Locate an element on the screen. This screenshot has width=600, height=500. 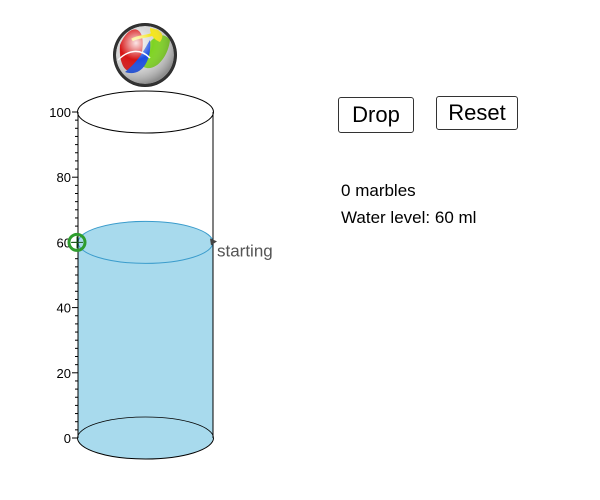
tick-label: 40 is located at coordinates (64, 308).